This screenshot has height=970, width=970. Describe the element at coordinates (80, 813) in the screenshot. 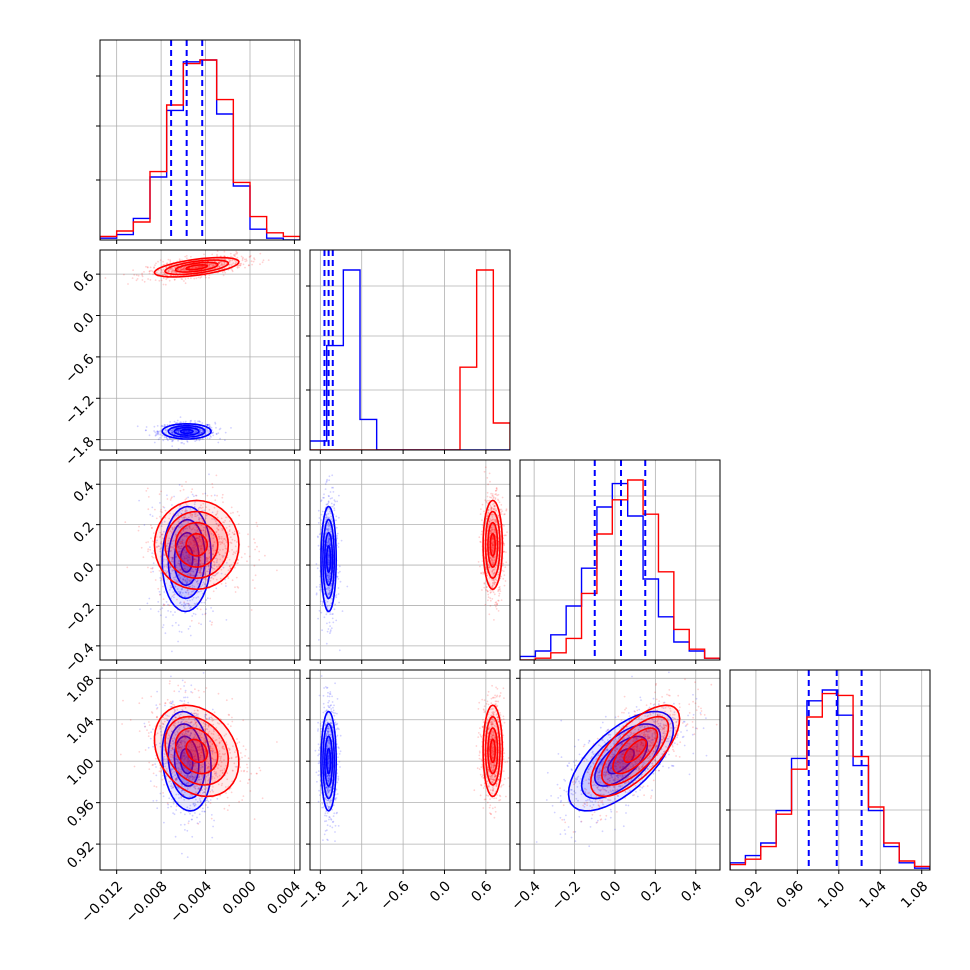

I see `y-tick-label: 0.96` at that location.